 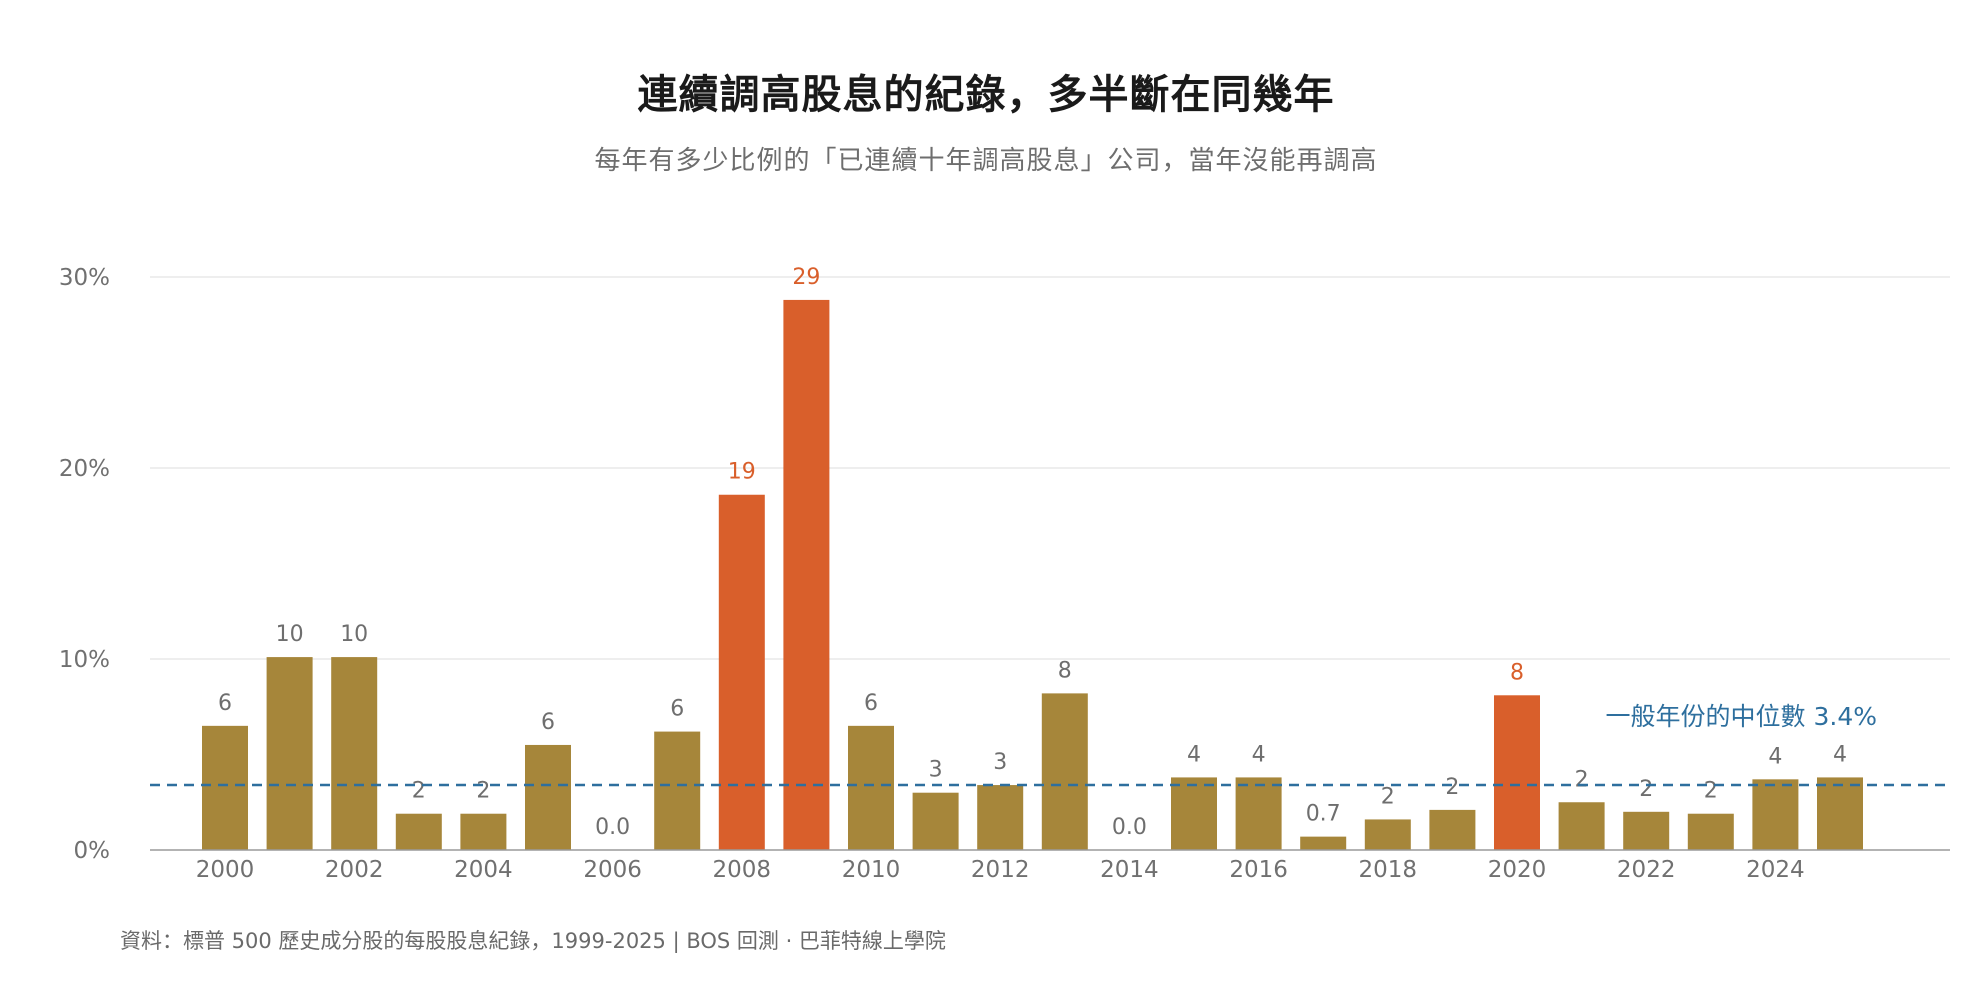 I want to click on data-label: 0.7, so click(x=1323, y=814).